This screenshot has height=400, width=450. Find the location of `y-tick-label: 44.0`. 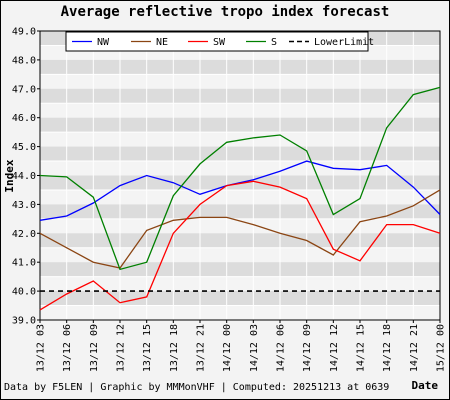

y-tick-label: 44.0 is located at coordinates (24, 176).